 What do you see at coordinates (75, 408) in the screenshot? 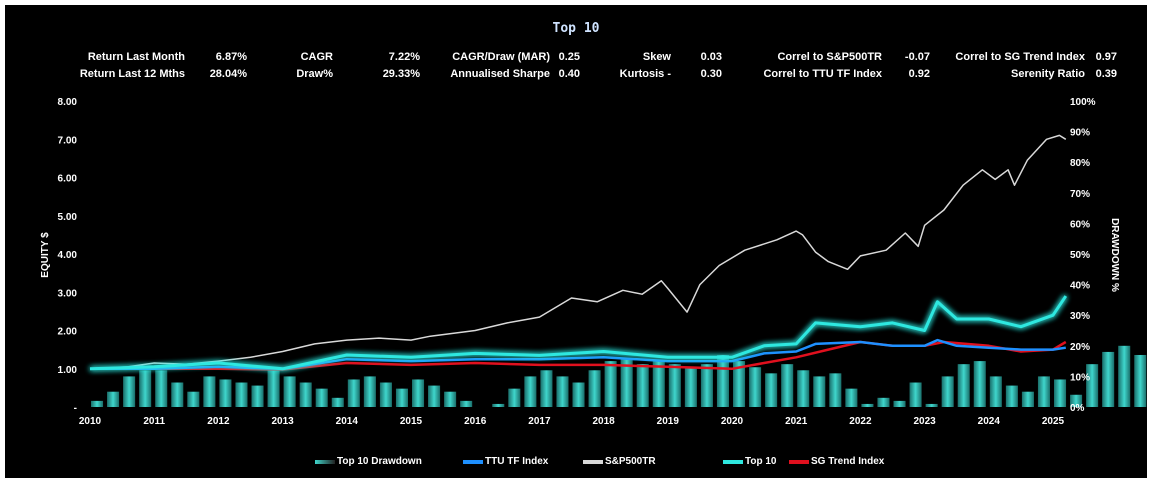
I see `y-tick: -` at bounding box center [75, 408].